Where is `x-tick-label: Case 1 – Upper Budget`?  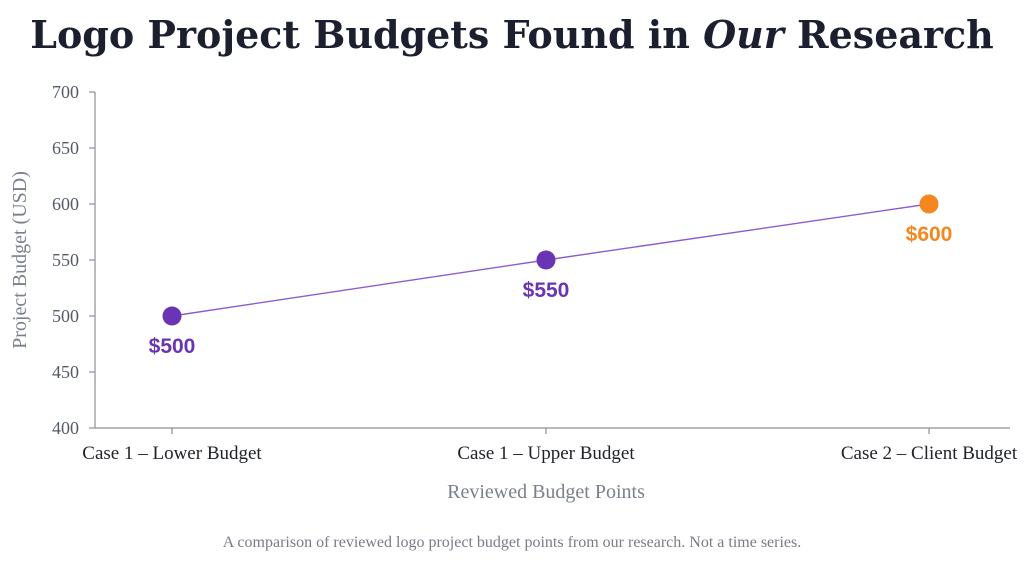
x-tick-label: Case 1 – Upper Budget is located at coordinates (546, 453).